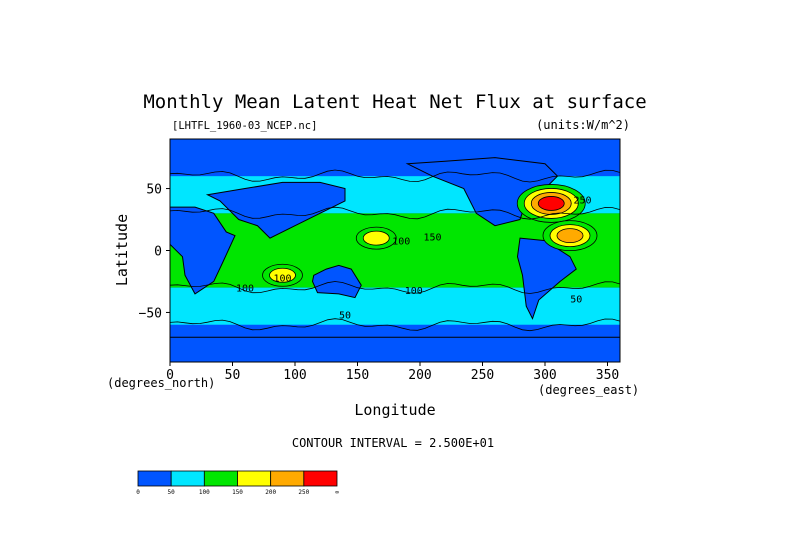  I want to click on colorbar-tick-label: 0, so click(138, 492).